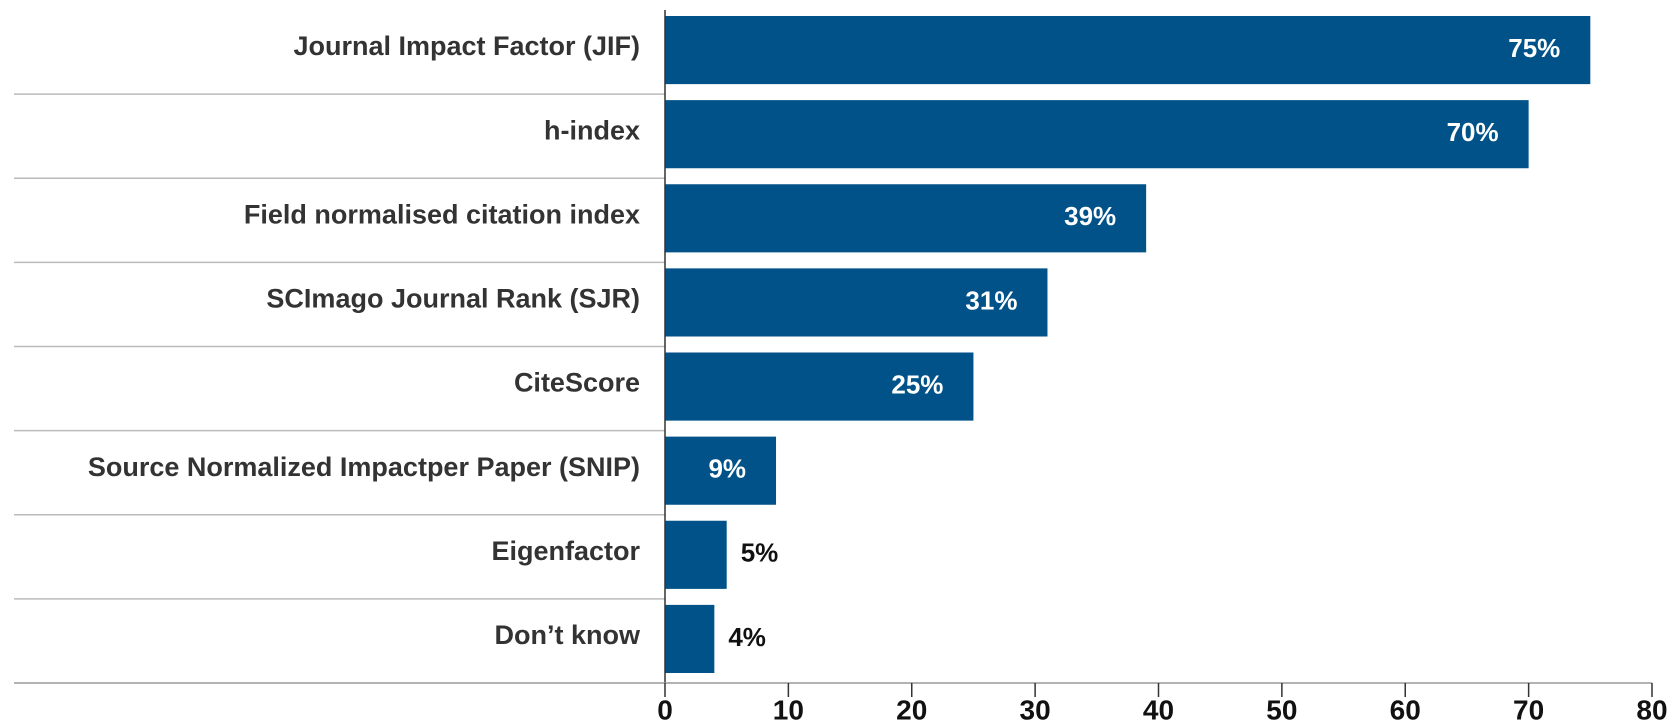 The height and width of the screenshot is (726, 1677). What do you see at coordinates (442, 214) in the screenshot?
I see `category-label: Field normalised citation index` at bounding box center [442, 214].